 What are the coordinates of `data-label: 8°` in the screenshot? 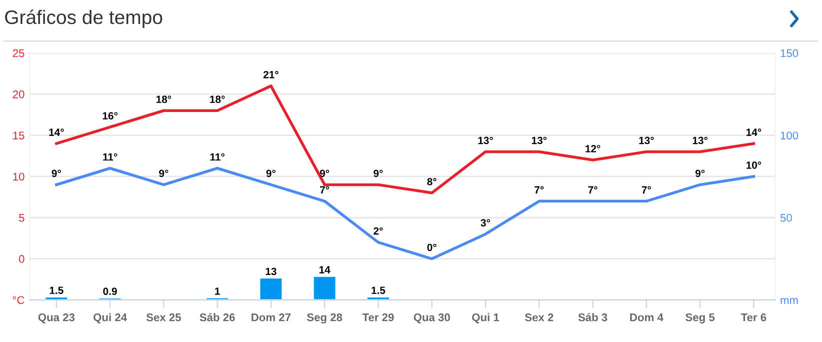 It's located at (431, 182).